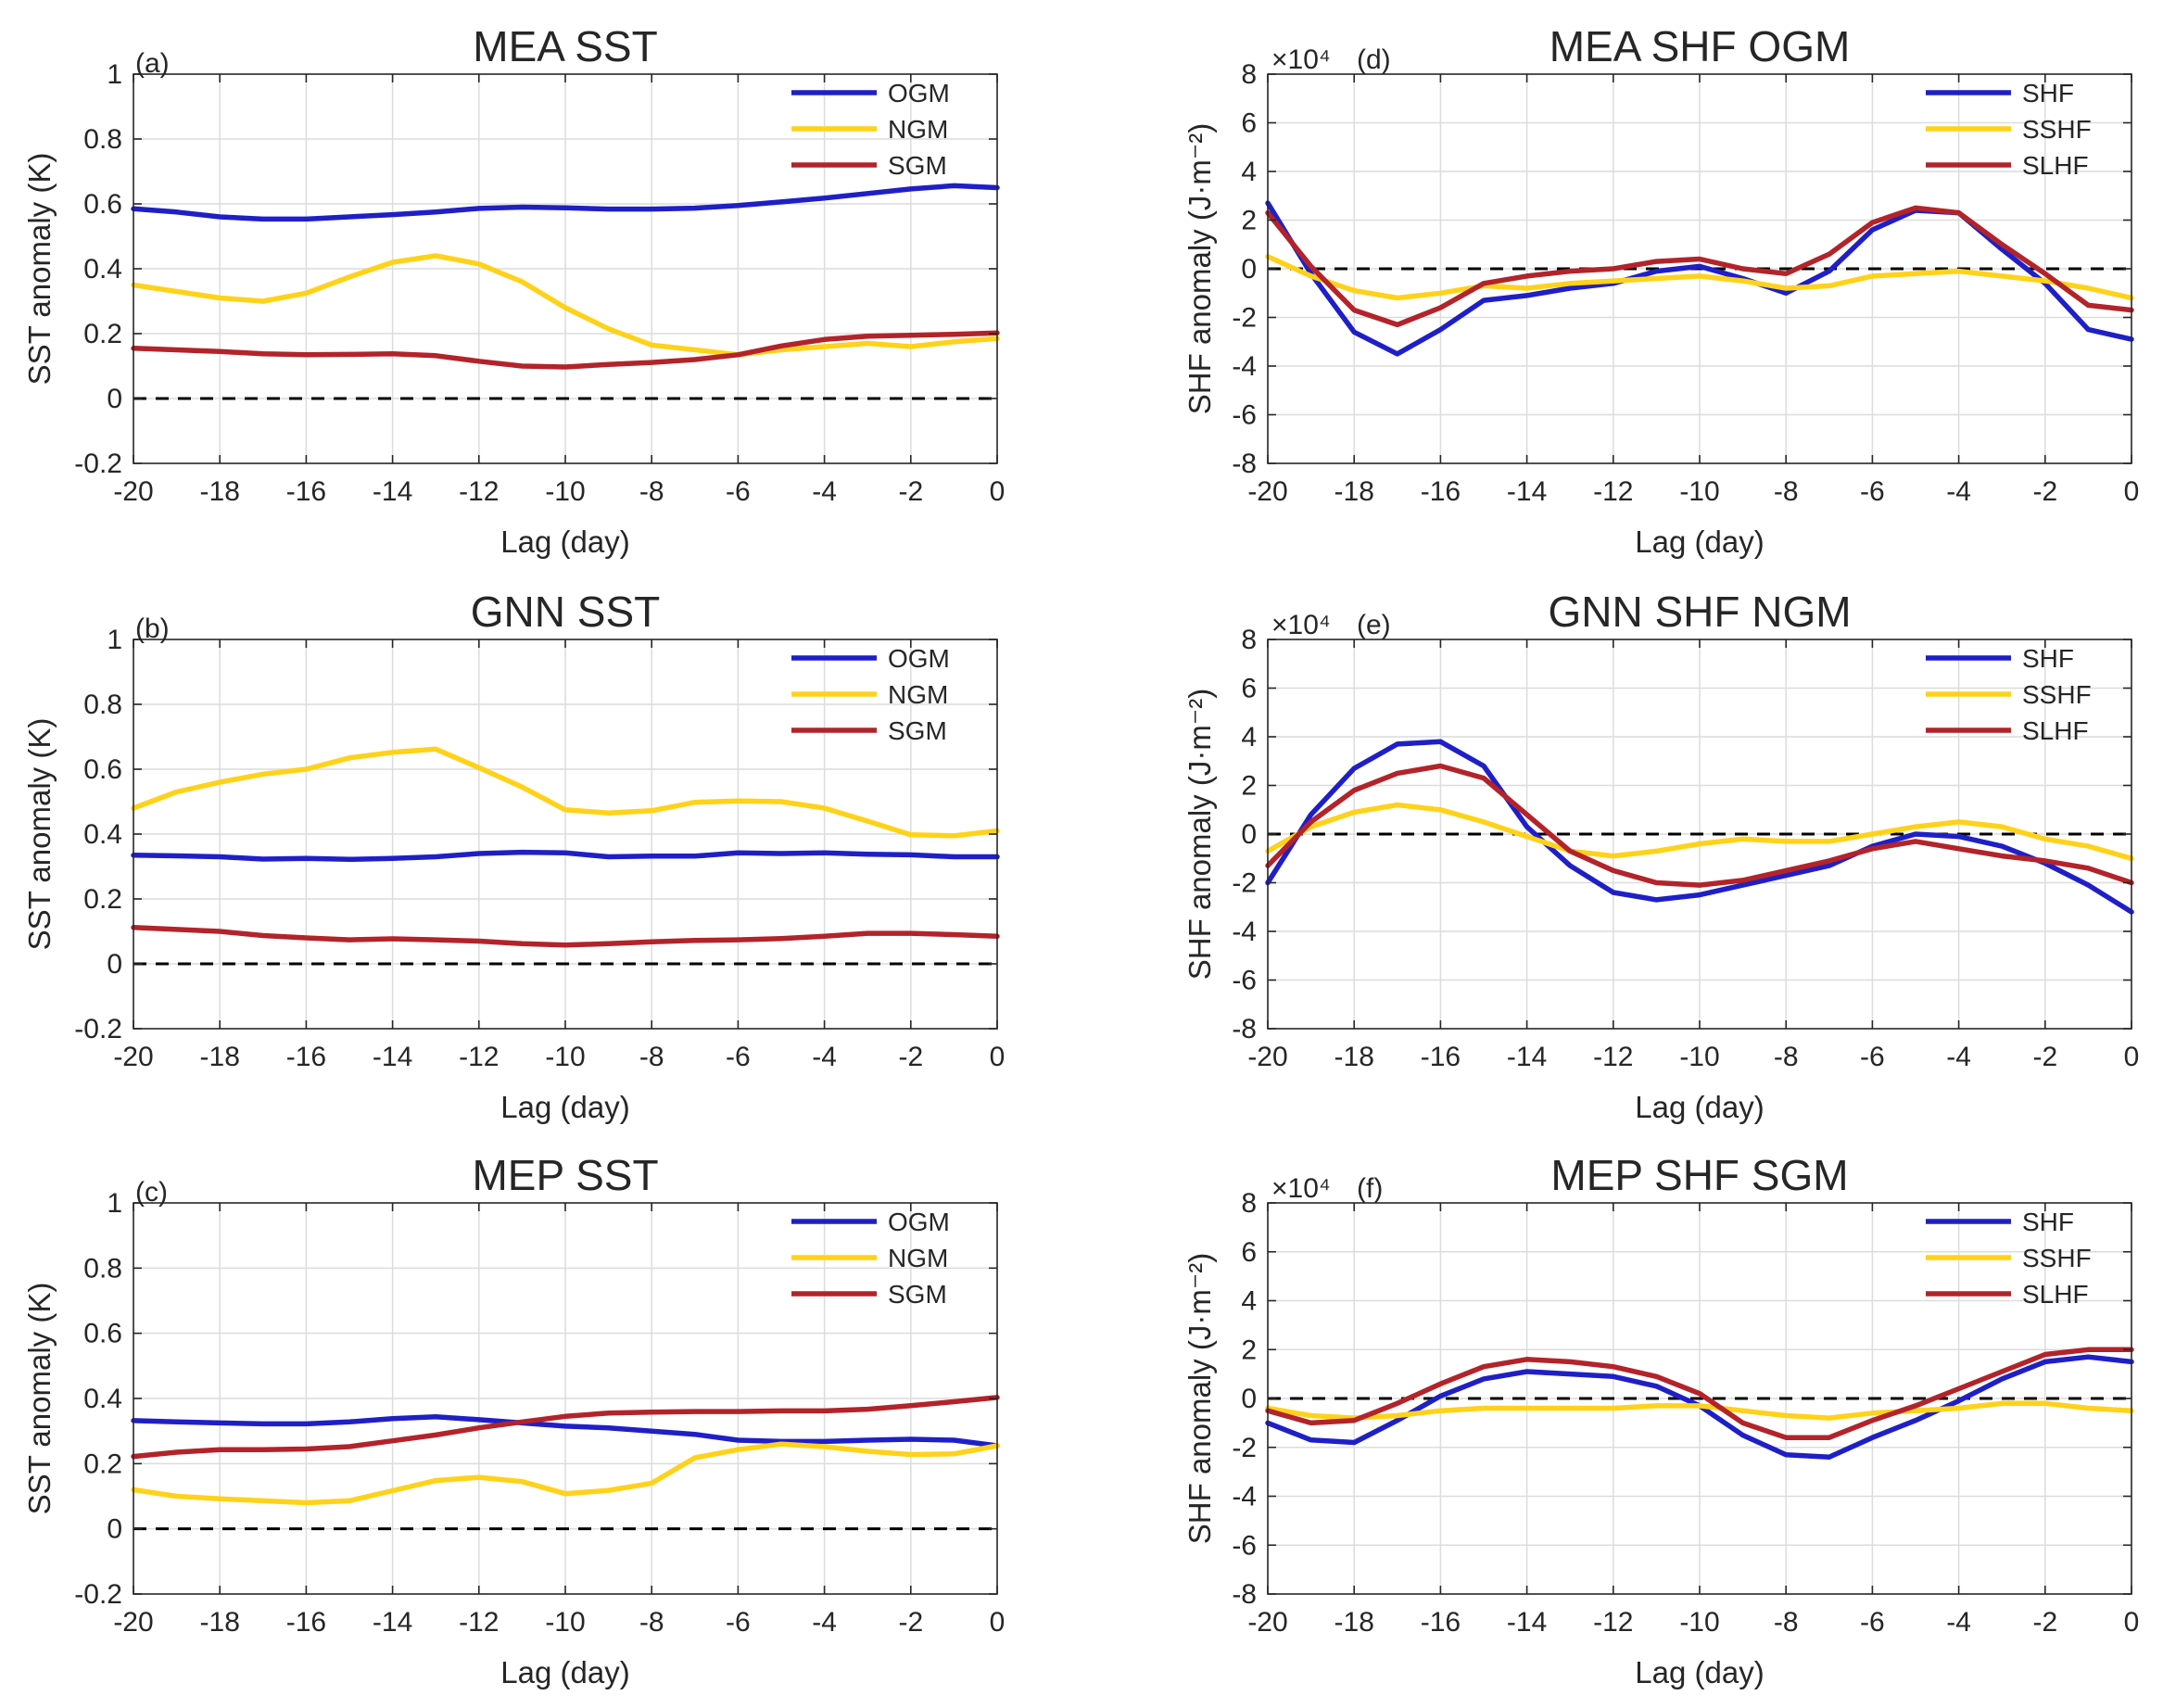 This screenshot has width=2163, height=1708. What do you see at coordinates (114, 1203) in the screenshot?
I see `y-tick-label: 1` at bounding box center [114, 1203].